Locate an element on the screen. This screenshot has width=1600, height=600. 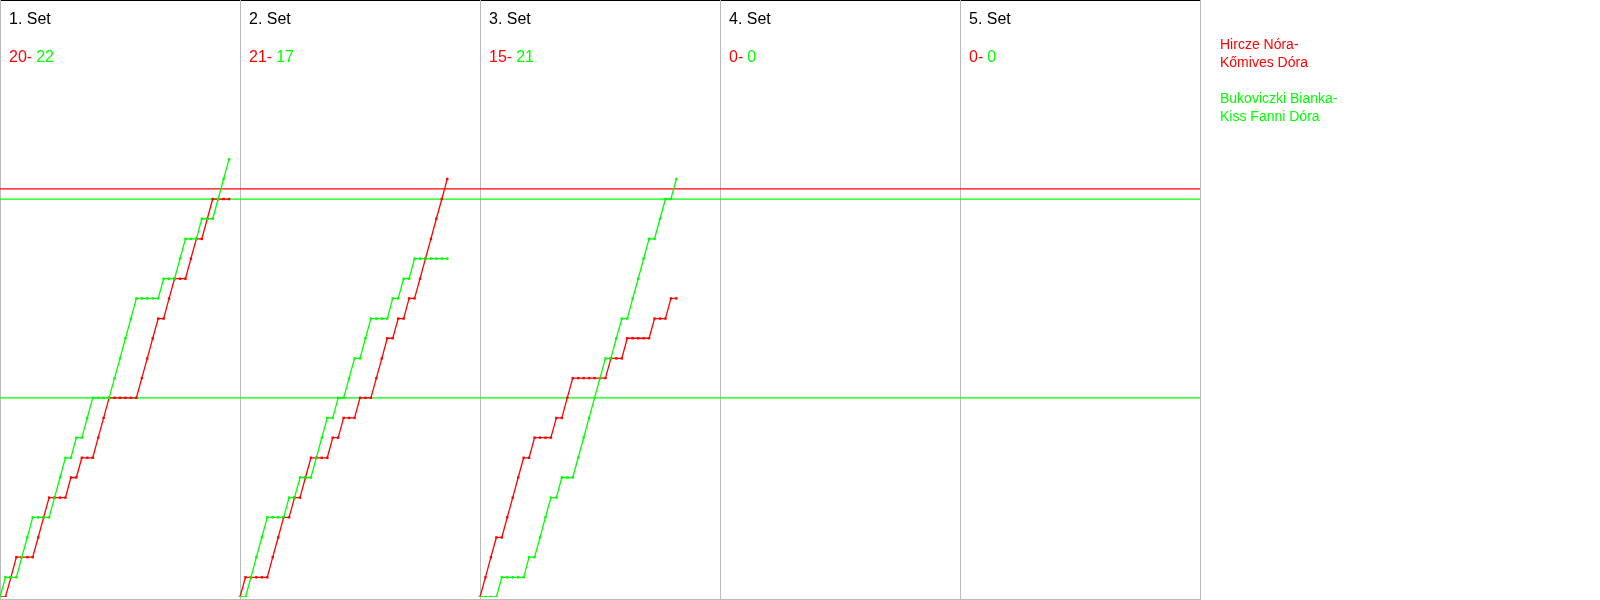
text: 21 is located at coordinates (525, 56).